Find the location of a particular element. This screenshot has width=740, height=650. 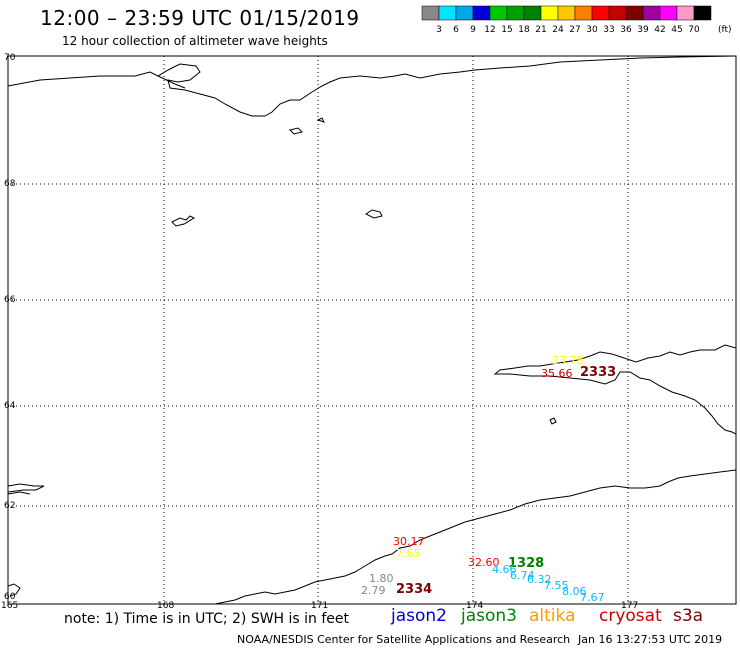

legend-label: 45 is located at coordinates (676, 30).